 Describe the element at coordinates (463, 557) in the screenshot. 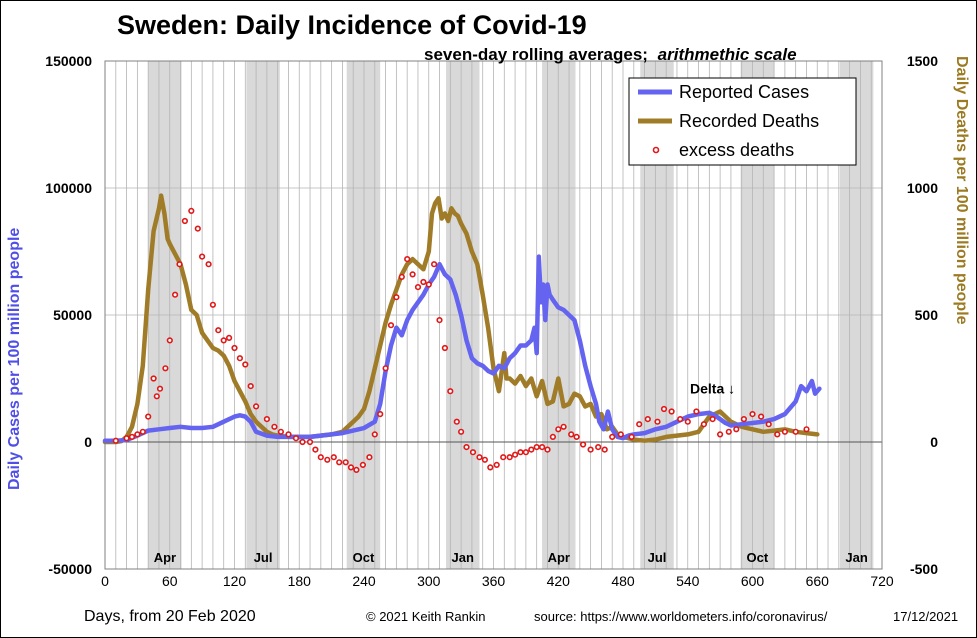

I see `month-label-3-jan: Jan` at that location.